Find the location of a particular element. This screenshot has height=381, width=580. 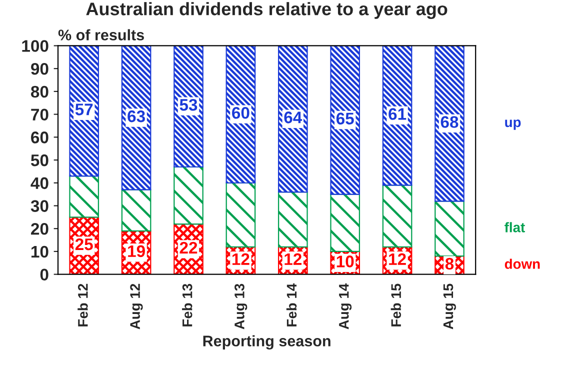

chart-title: Australian dividends relative to a year ago is located at coordinates (267, 10).